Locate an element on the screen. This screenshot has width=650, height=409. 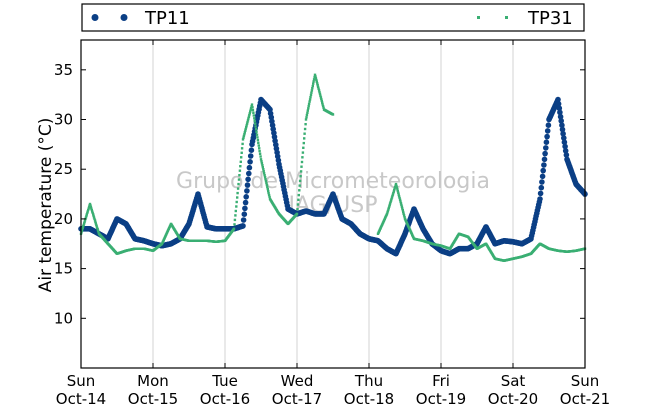
x-tick-label: Oct-21 is located at coordinates (585, 399).